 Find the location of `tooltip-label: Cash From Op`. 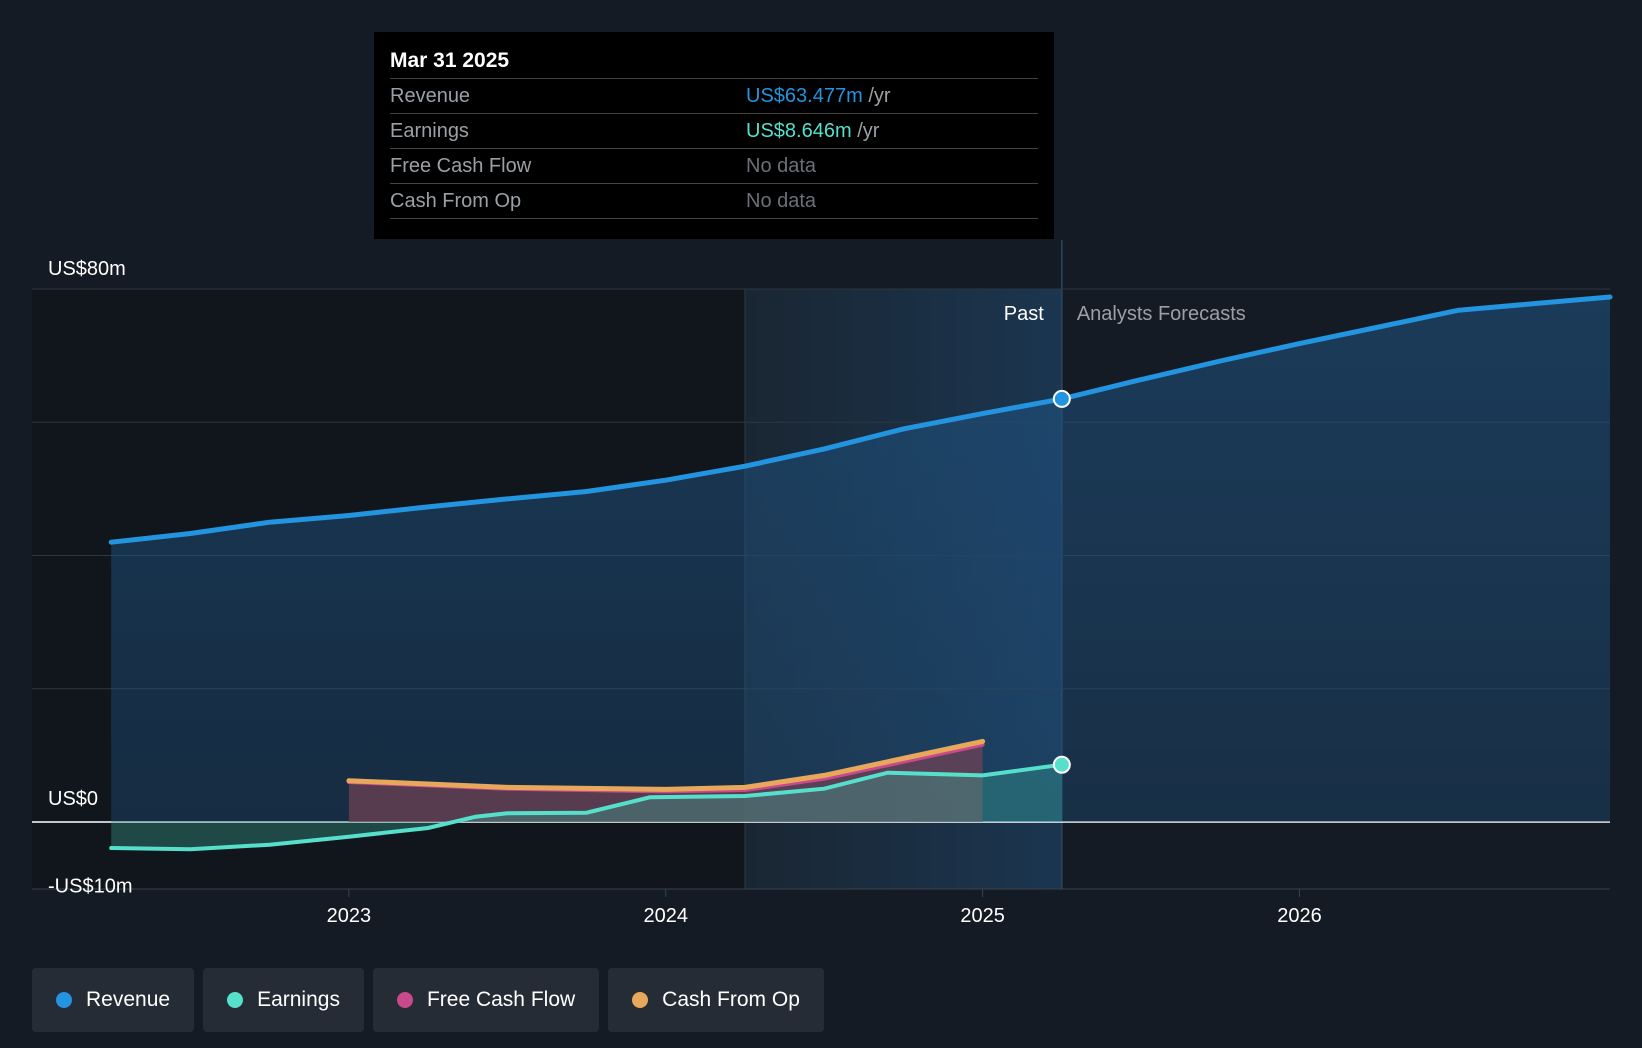

tooltip-label: Cash From Op is located at coordinates (456, 201).